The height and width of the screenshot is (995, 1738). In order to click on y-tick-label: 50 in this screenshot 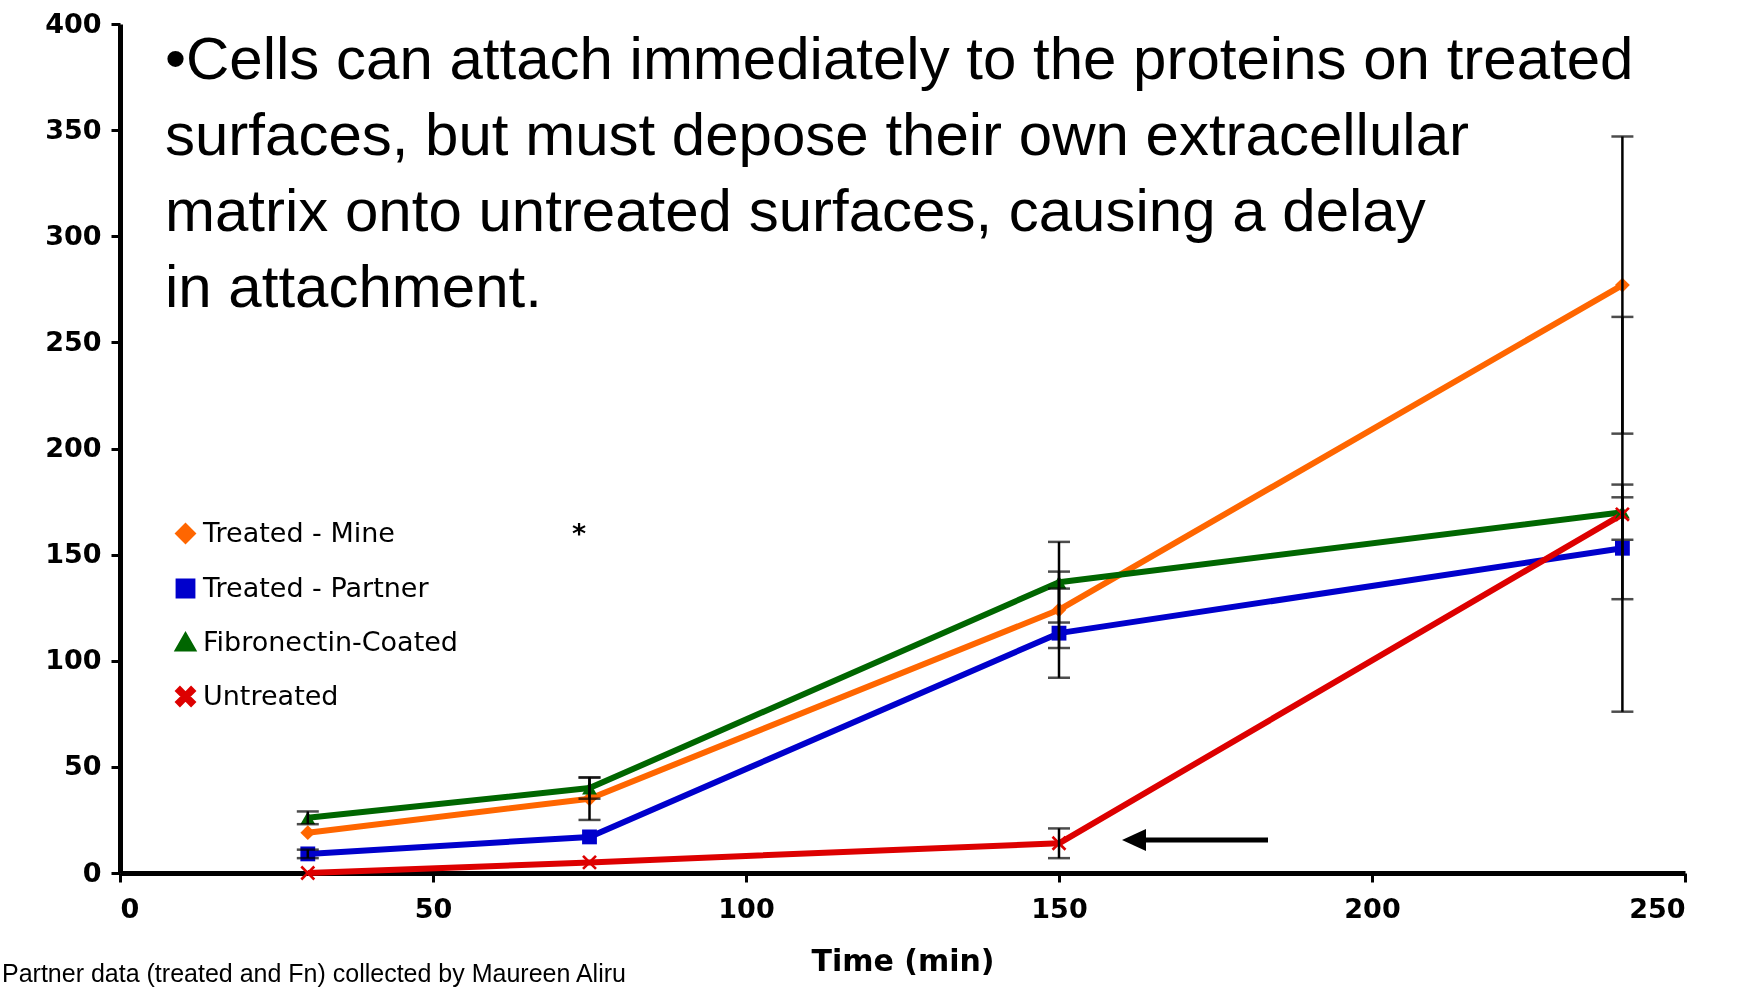, I will do `click(82, 766)`.